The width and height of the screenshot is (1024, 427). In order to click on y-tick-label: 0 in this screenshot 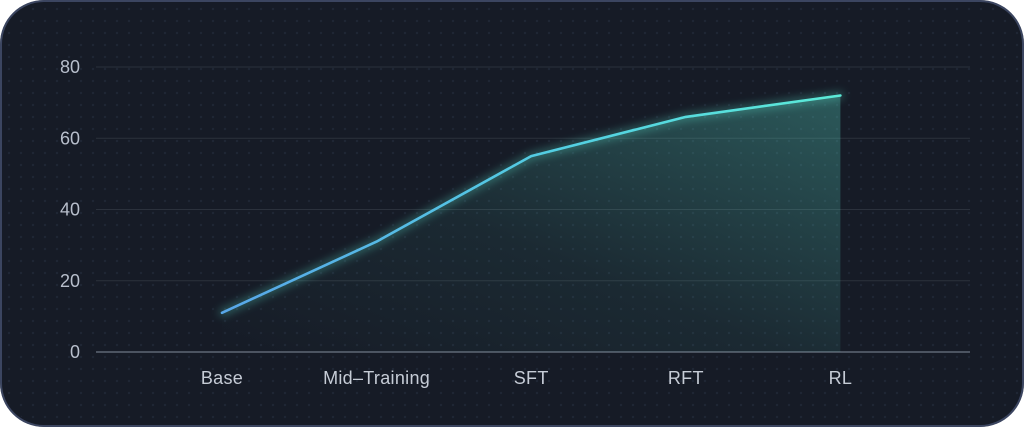, I will do `click(75, 352)`.